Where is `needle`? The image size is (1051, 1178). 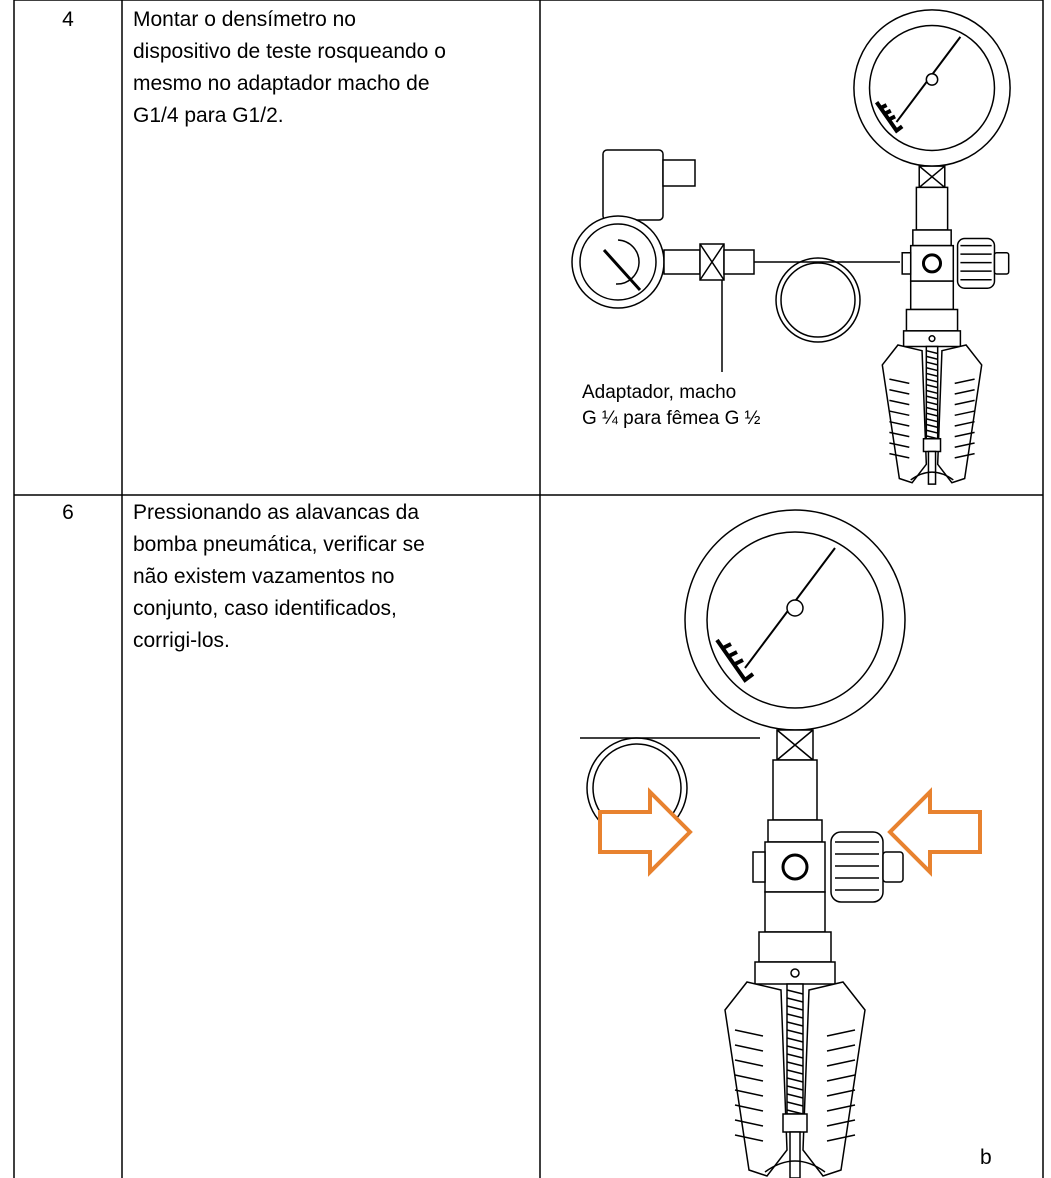
needle is located at coordinates (622, 270).